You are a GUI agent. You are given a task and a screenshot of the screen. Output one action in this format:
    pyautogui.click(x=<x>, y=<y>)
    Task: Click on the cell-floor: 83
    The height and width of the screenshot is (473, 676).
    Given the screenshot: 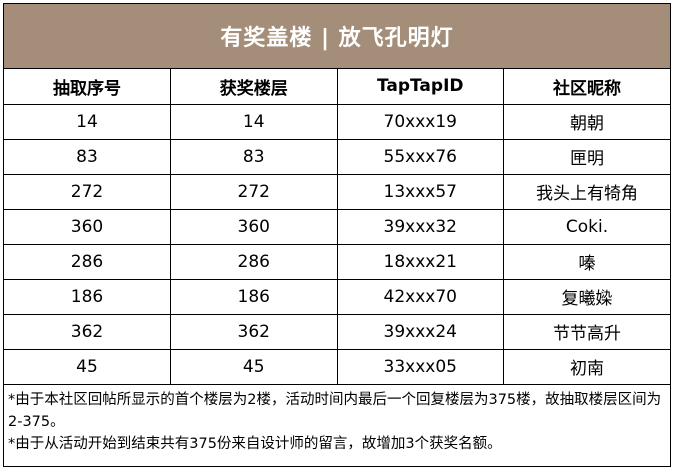 What is the action you would take?
    pyautogui.click(x=254, y=156)
    